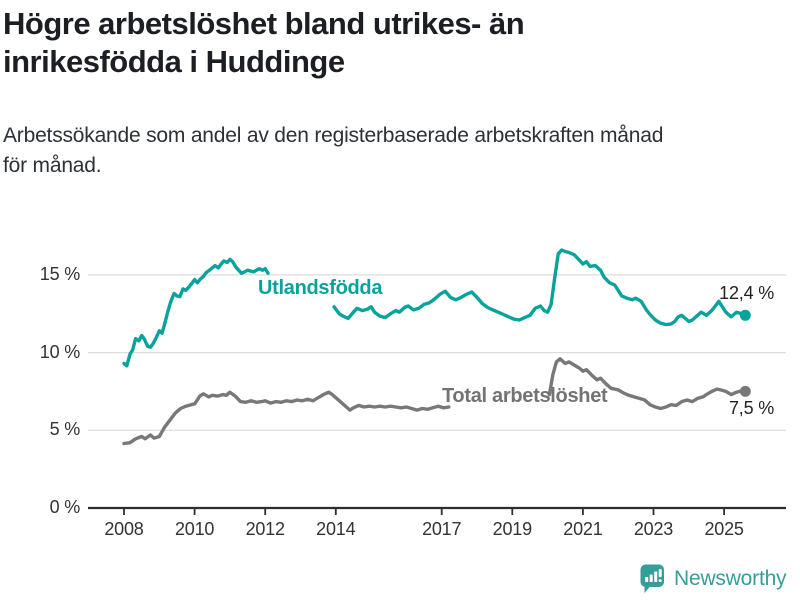 Image resolution: width=800 pixels, height=600 pixels. Describe the element at coordinates (320, 288) in the screenshot. I see `series-label-utlandsfodda: Utlandsfödda` at that location.